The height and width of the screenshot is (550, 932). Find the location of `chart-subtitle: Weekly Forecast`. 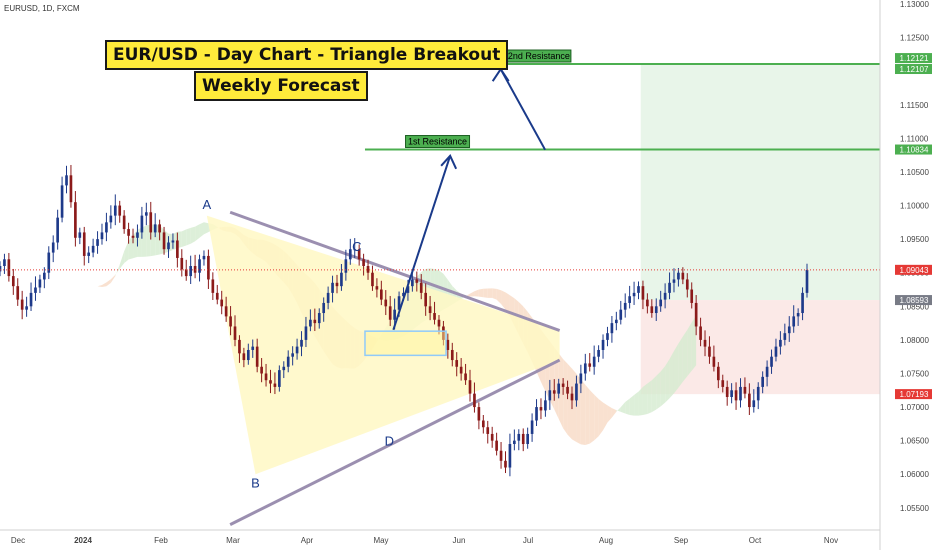

chart-subtitle: Weekly Forecast is located at coordinates (281, 86).